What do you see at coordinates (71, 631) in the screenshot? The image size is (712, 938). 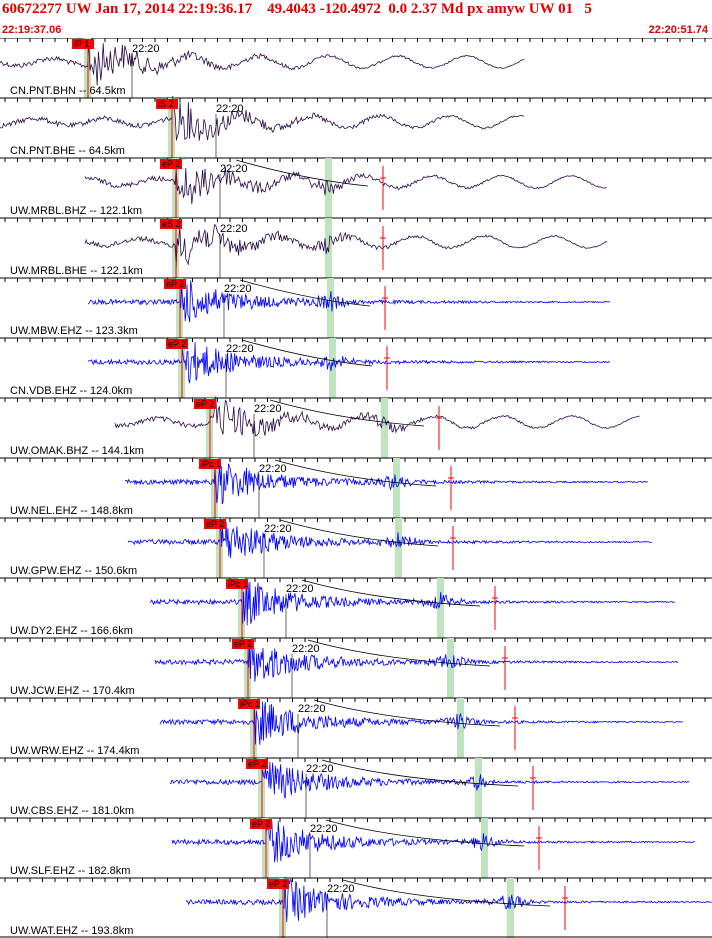 I see `station-label: UW.DY2.EHZ -- 166.6km` at bounding box center [71, 631].